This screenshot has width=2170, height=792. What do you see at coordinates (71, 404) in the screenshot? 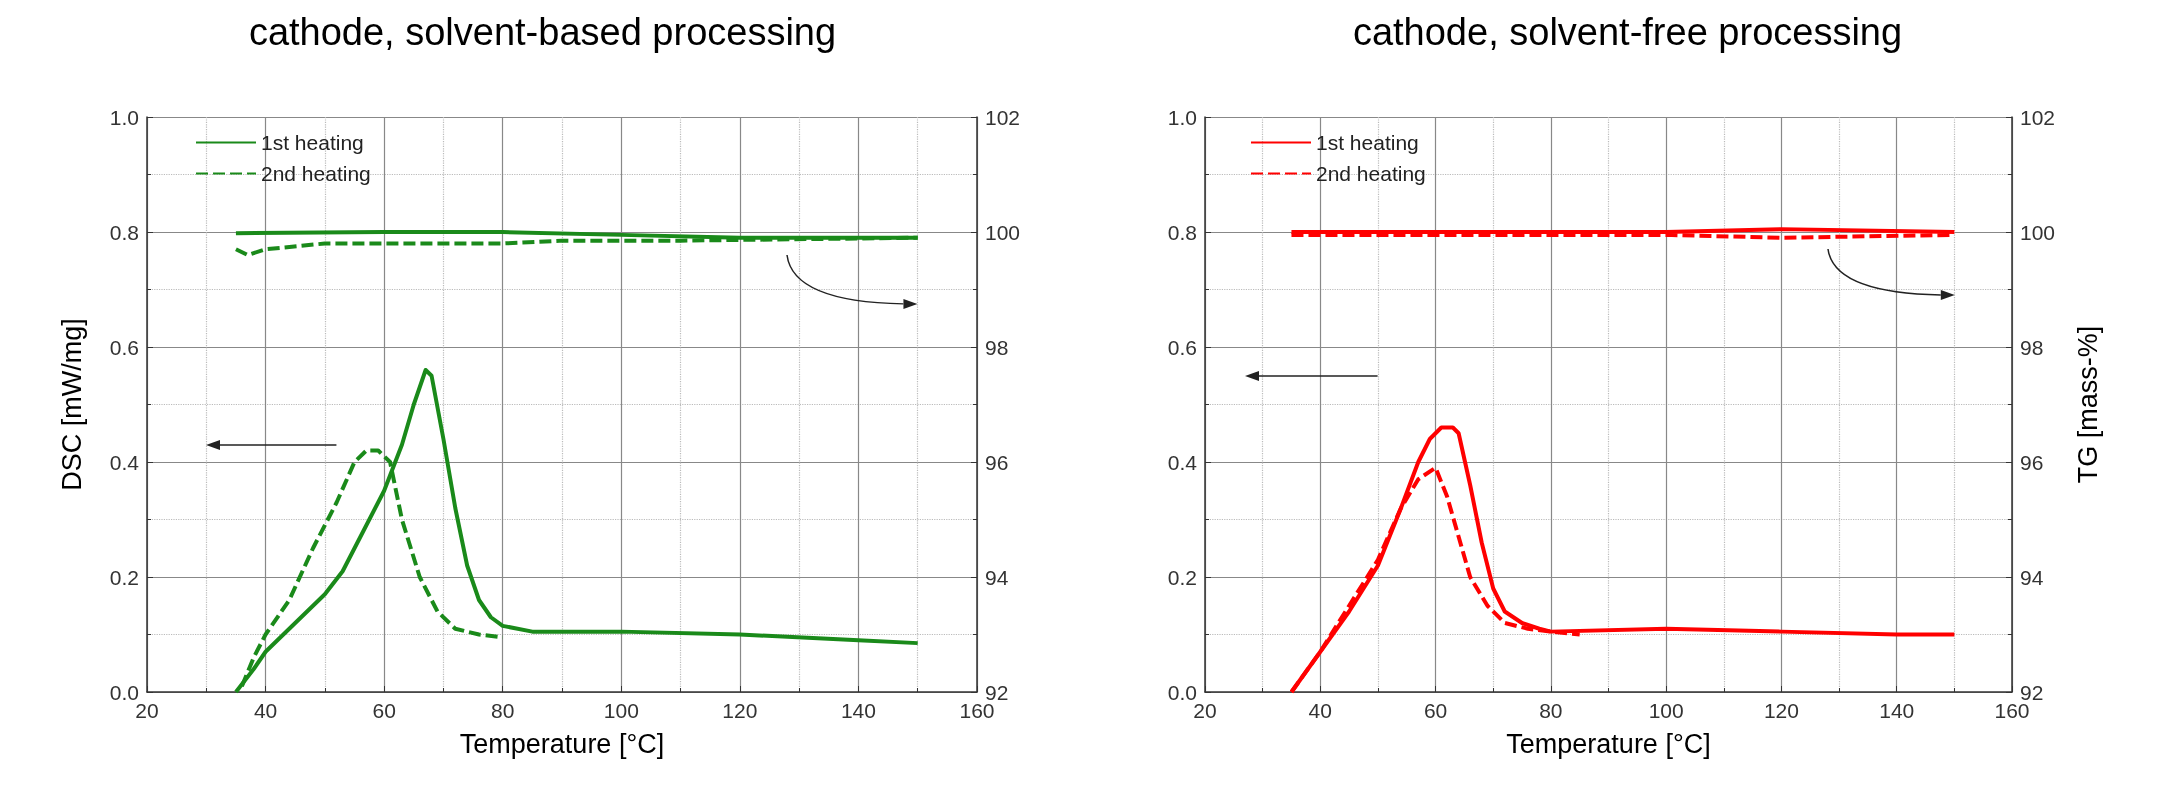
I see `y-axis-title: DSC [mW/mg]` at bounding box center [71, 404].